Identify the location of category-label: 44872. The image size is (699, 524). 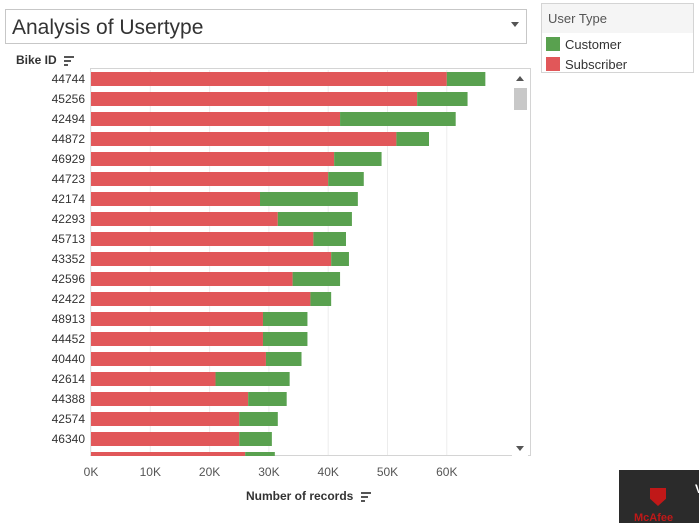
(69, 139).